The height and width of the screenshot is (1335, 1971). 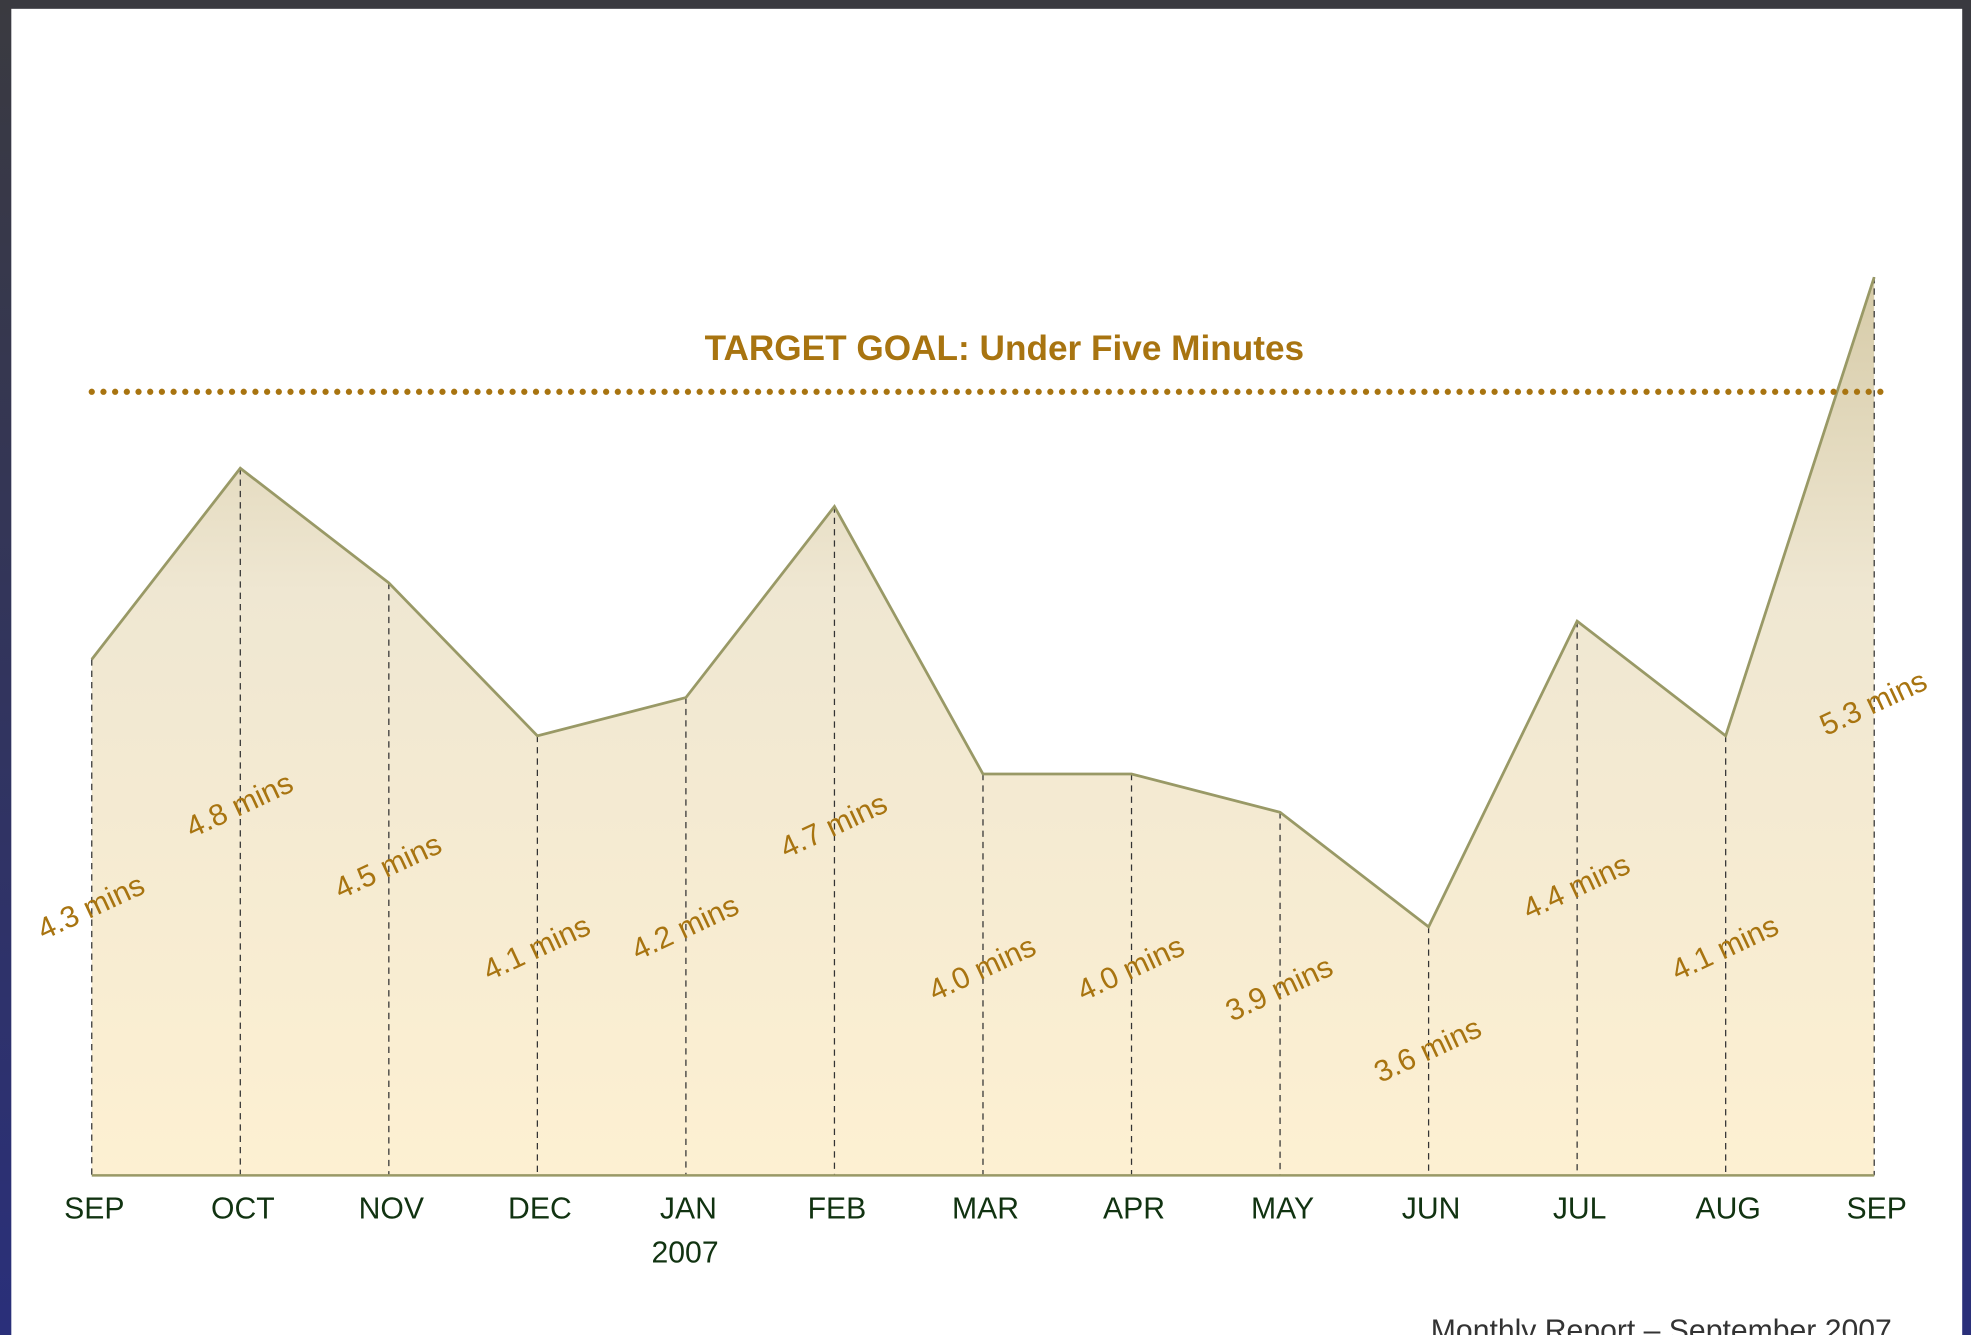 I want to click on x-tick-label: MAY, so click(x=1282, y=1208).